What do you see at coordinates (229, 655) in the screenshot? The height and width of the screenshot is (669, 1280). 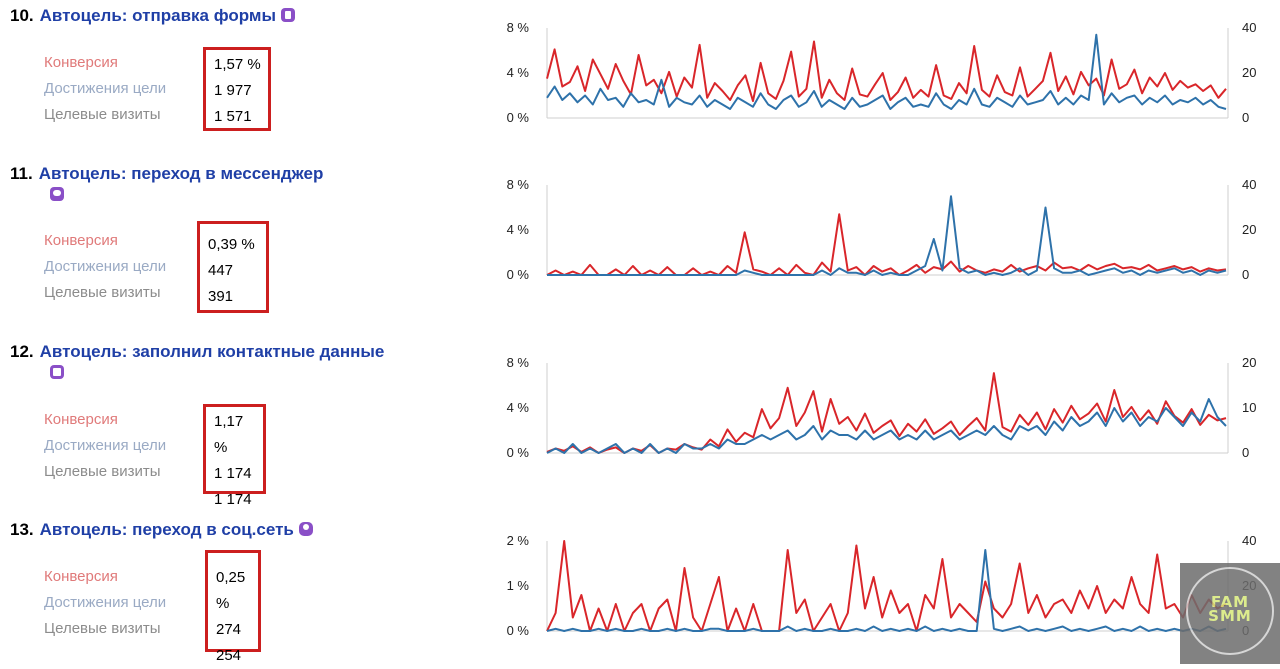 I see `visits-value: 254` at bounding box center [229, 655].